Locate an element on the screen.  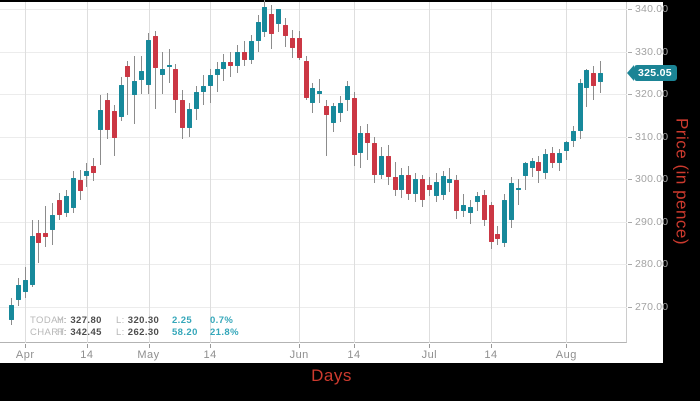
x-axis-tick-label: Jul is located at coordinates (429, 355).